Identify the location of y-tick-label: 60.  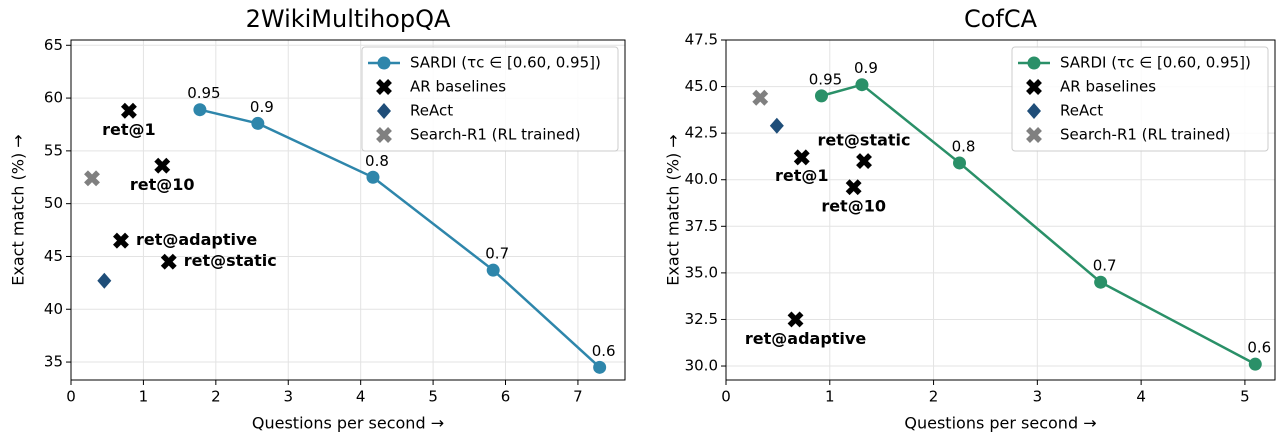
(53, 98).